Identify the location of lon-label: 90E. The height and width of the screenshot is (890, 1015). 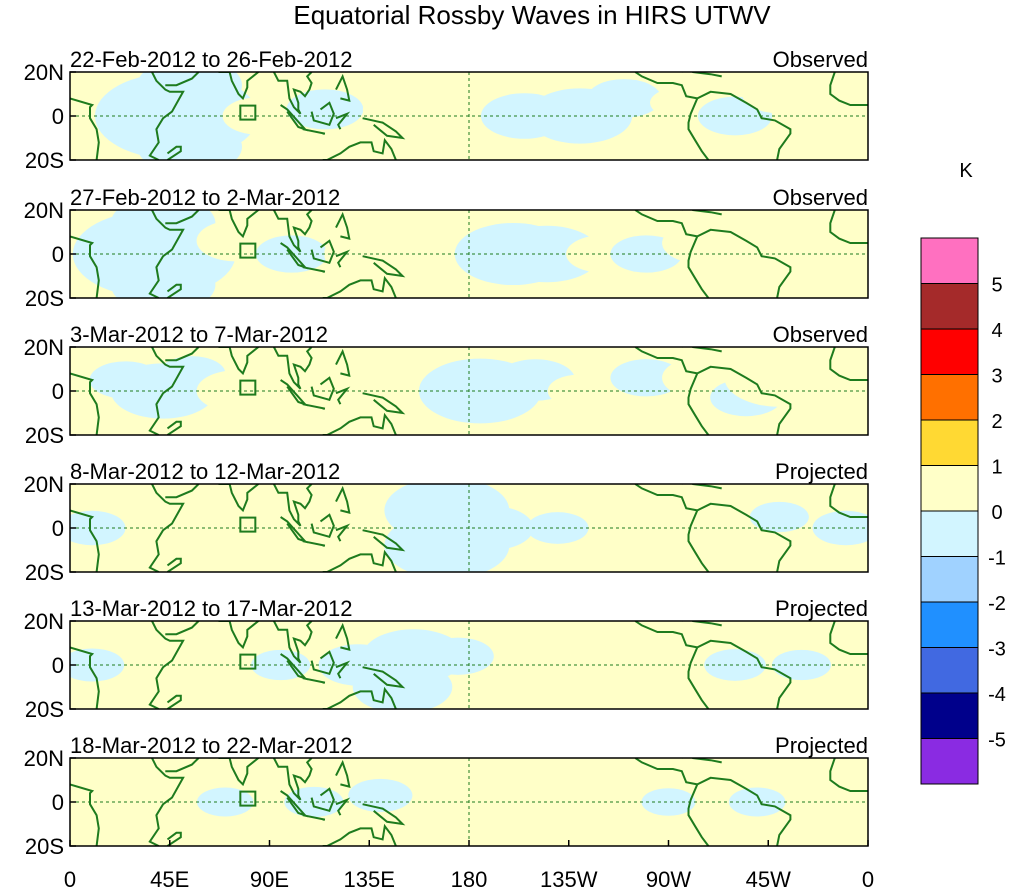
(269, 878).